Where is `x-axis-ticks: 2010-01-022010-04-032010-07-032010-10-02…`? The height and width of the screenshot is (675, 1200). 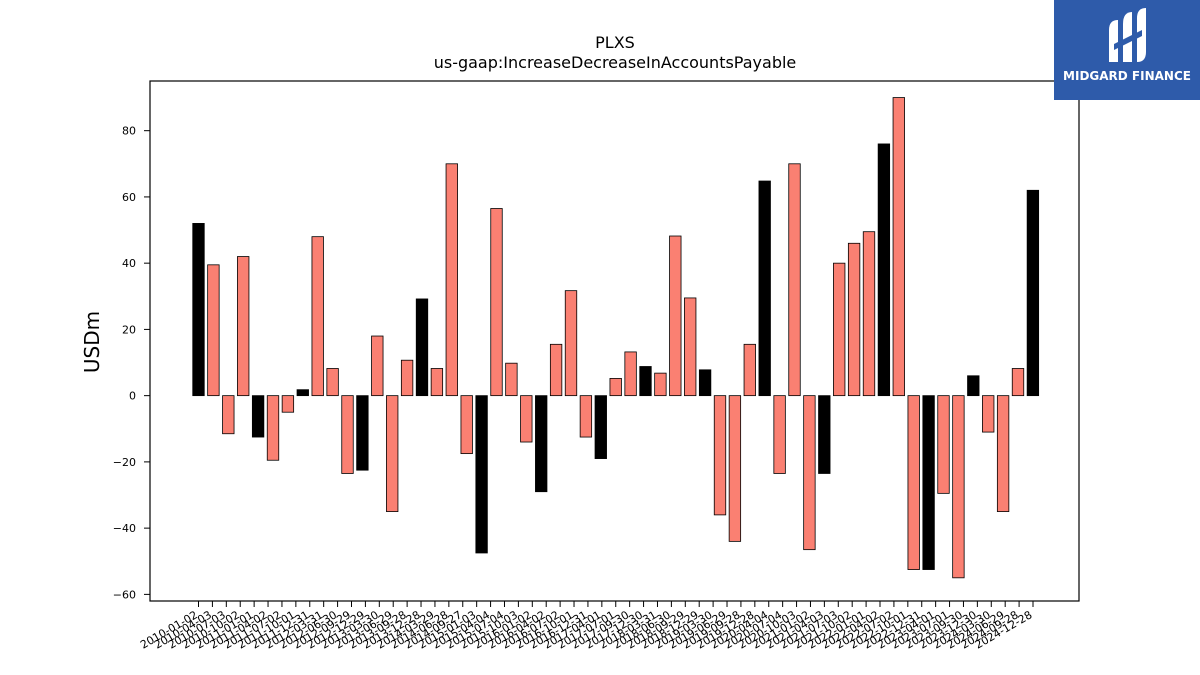
x-axis-ticks: 2010-01-022010-04-032010-07-032010-10-02… is located at coordinates (586, 626).